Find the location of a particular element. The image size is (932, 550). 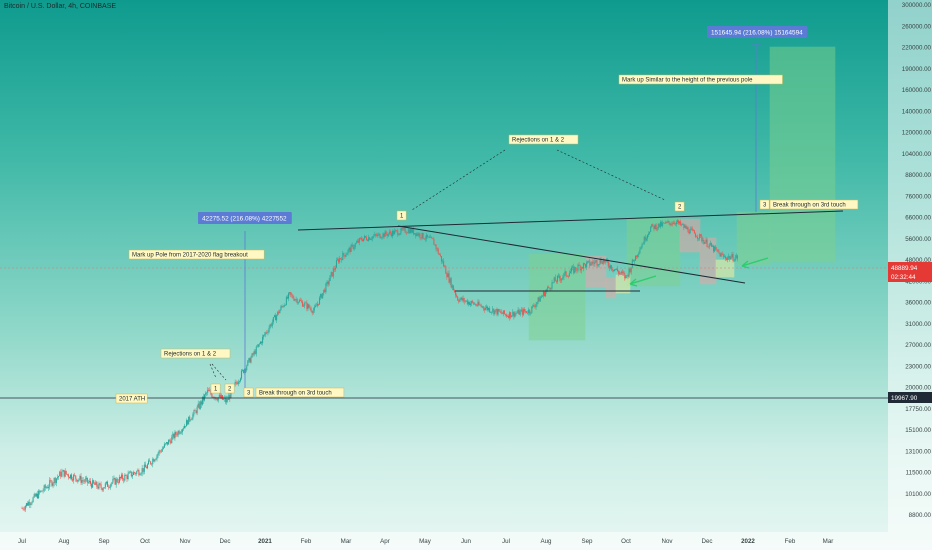

x-tick-label: Apr is located at coordinates (385, 541).